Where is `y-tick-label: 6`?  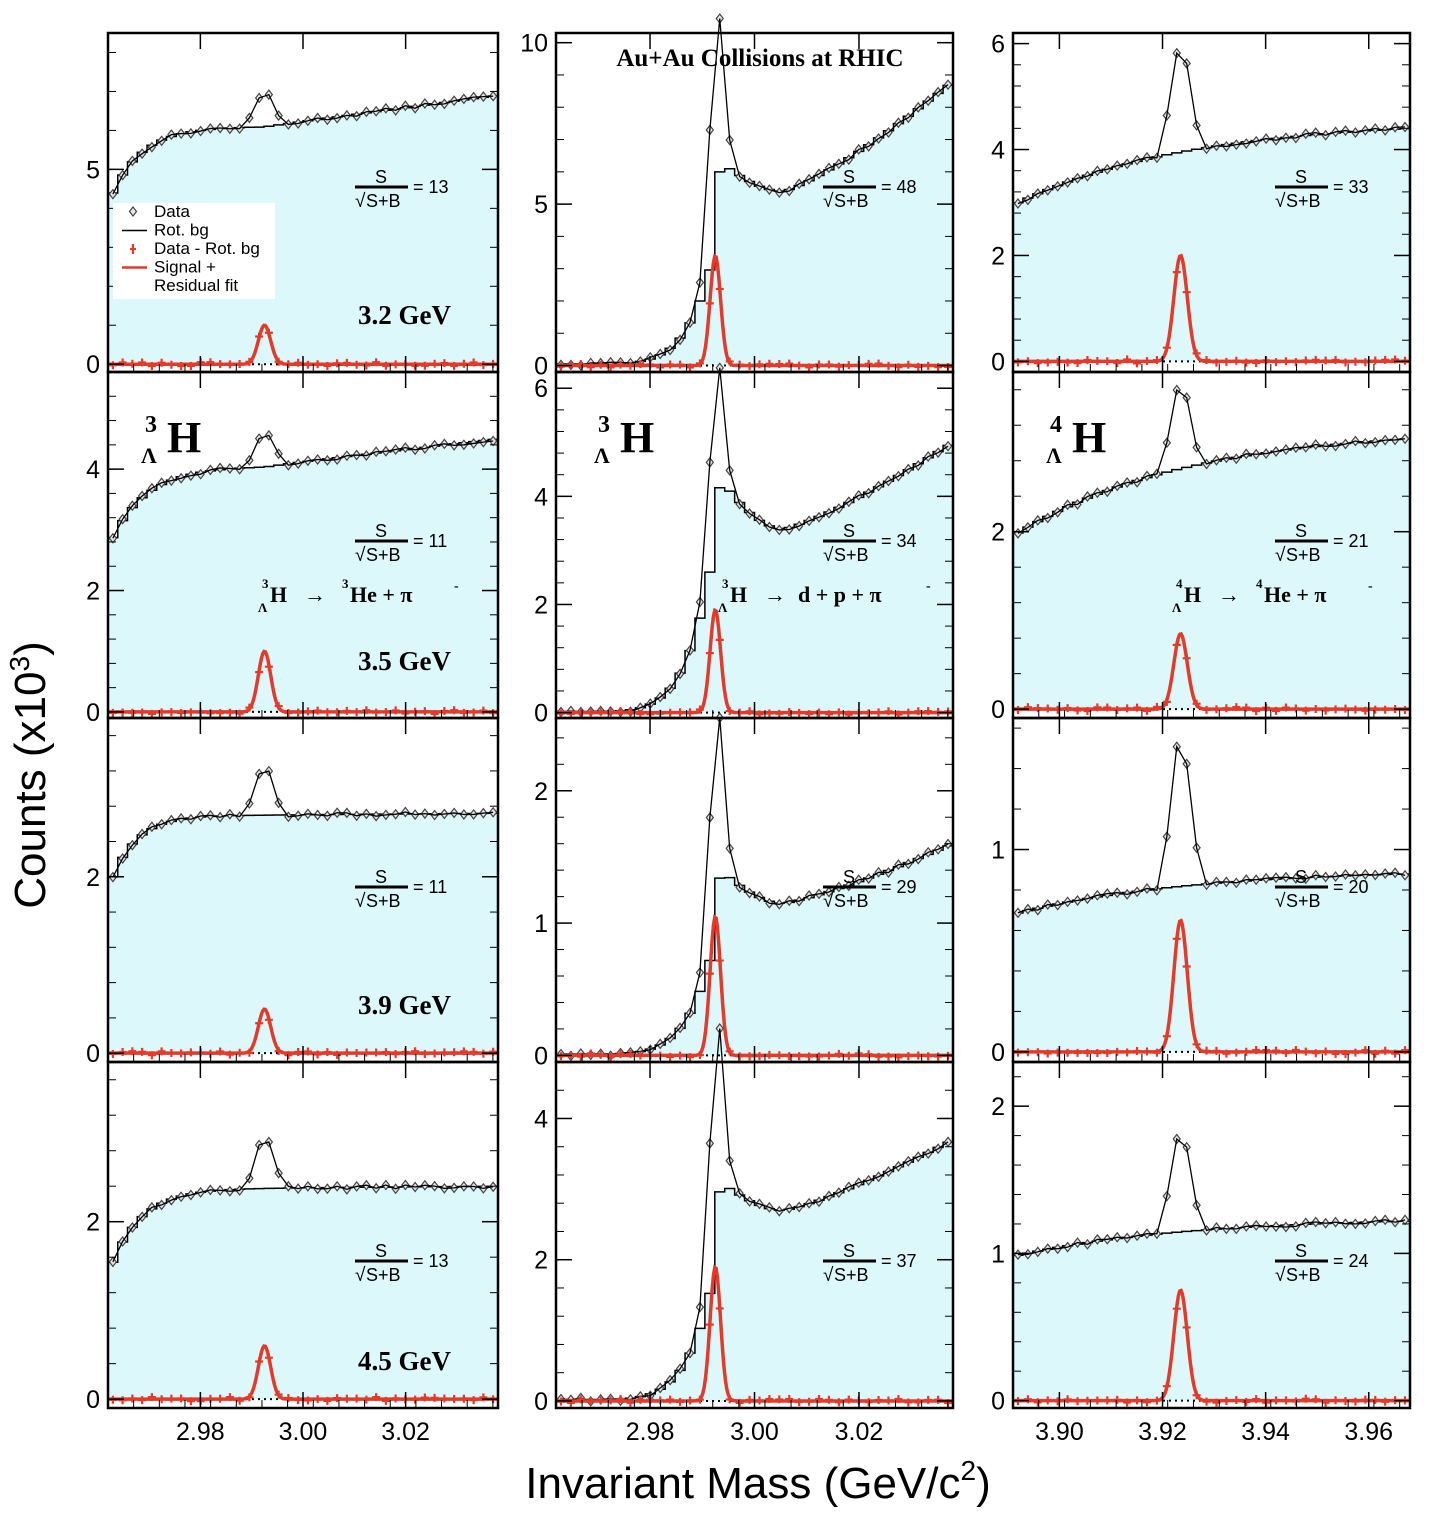 y-tick-label: 6 is located at coordinates (998, 45).